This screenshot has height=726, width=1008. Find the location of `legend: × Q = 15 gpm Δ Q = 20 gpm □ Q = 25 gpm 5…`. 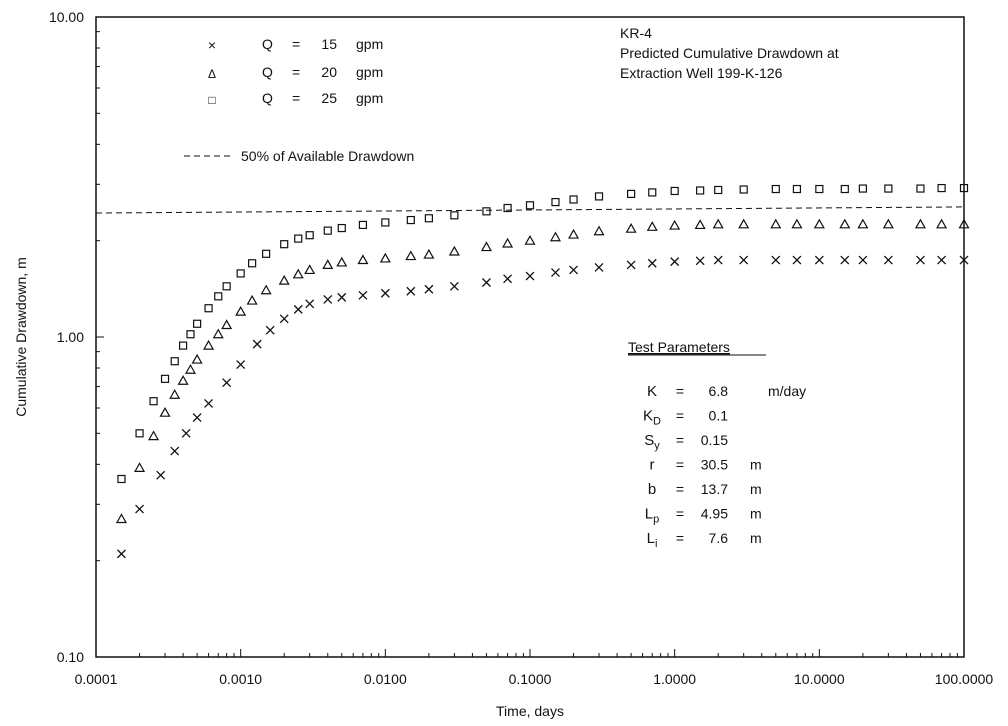

legend: × Q = 15 gpm Δ Q = 20 gpm □ Q = 25 gpm 5… is located at coordinates (299, 100).